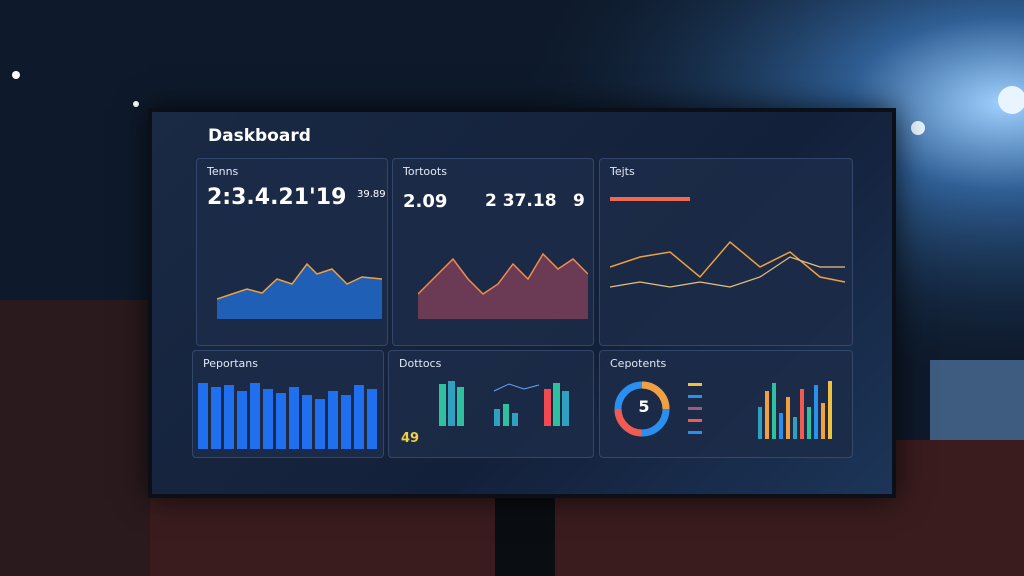 The height and width of the screenshot is (576, 1024). What do you see at coordinates (425, 201) in the screenshot?
I see `panel-value: 2.09` at bounding box center [425, 201].